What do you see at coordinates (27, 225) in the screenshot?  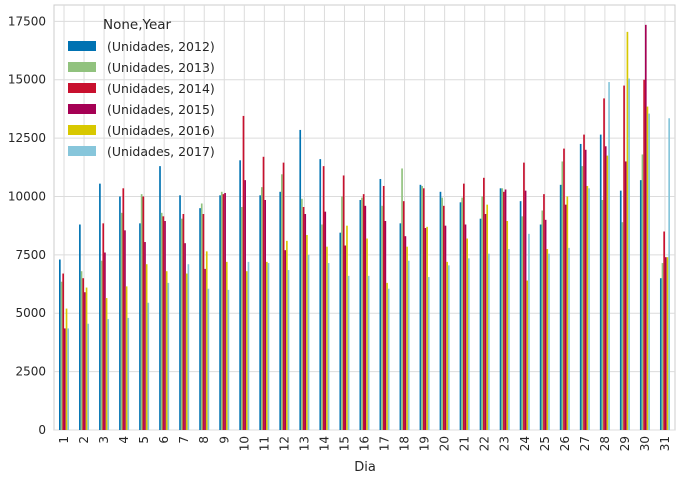 I see `y-axis-ticks: 0 2500 5000 7500 10000 12500 15000 17500` at bounding box center [27, 225].